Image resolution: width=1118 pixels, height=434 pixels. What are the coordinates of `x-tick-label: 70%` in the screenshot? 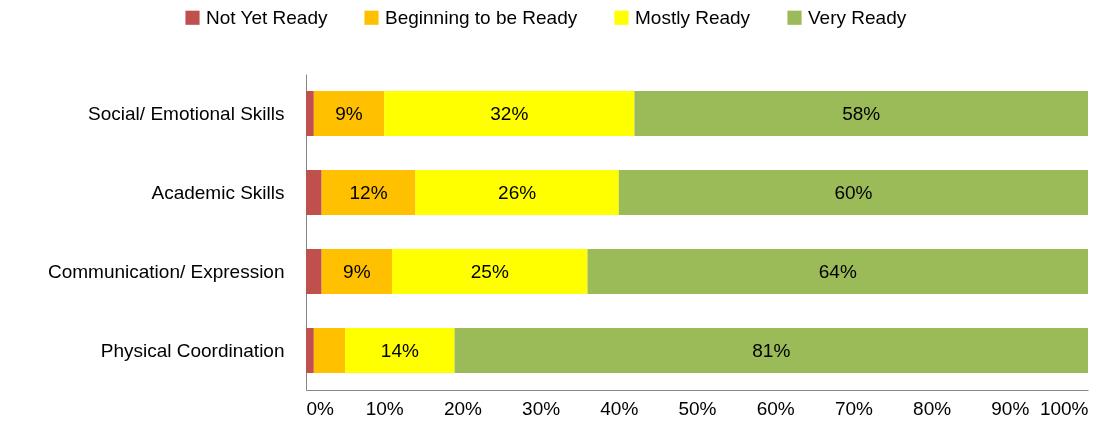 It's located at (854, 408).